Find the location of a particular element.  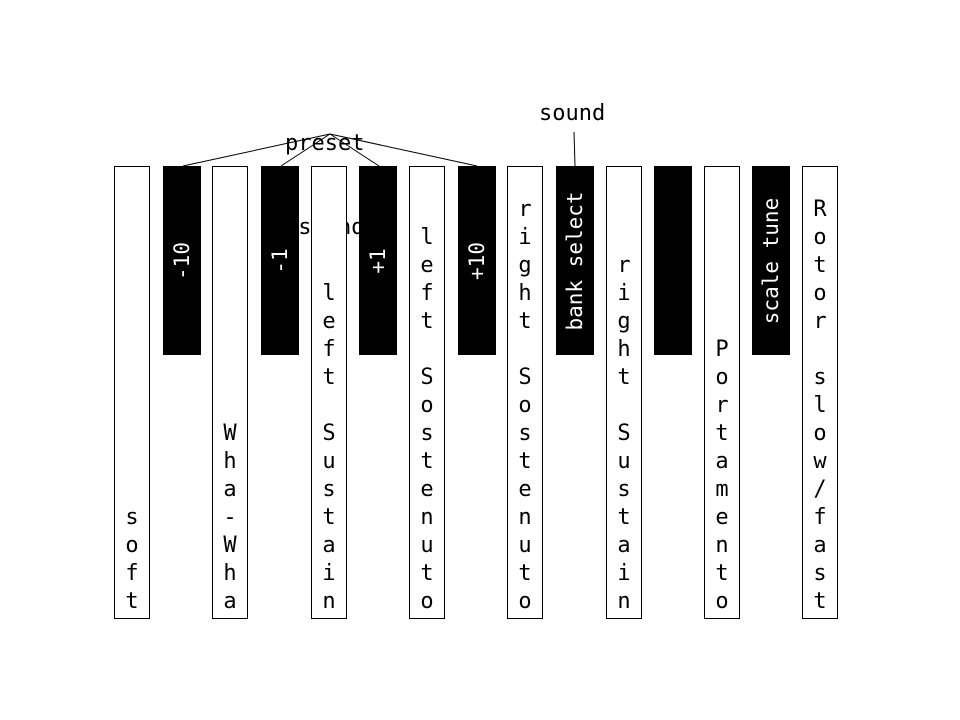

key-label-char: w is located at coordinates (820, 461).